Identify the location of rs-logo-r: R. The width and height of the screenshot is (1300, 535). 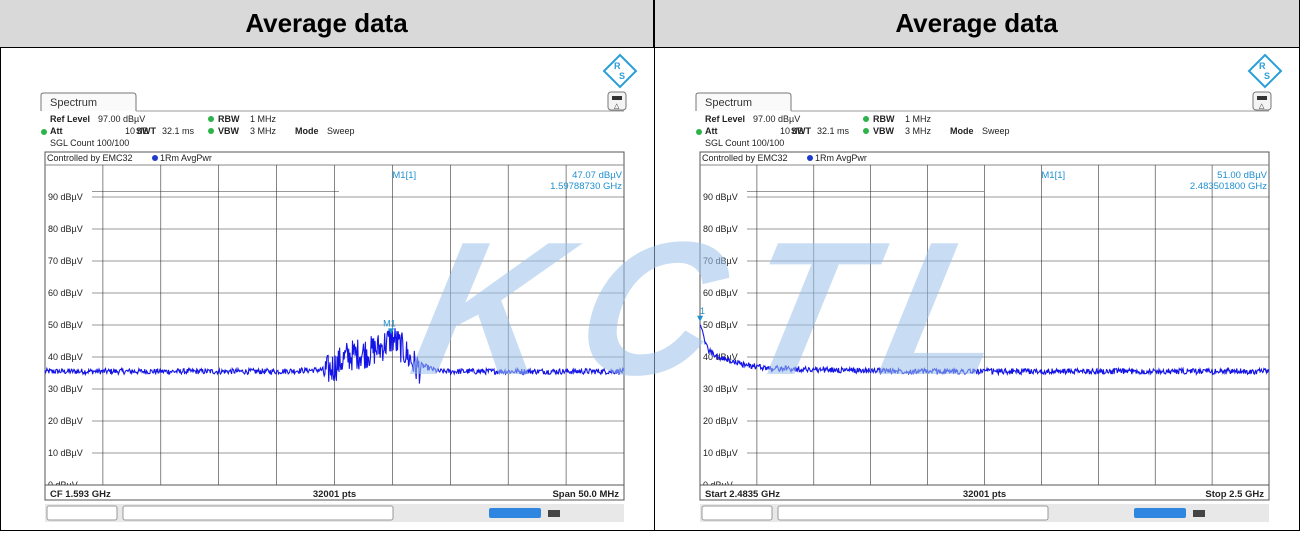
(617, 66).